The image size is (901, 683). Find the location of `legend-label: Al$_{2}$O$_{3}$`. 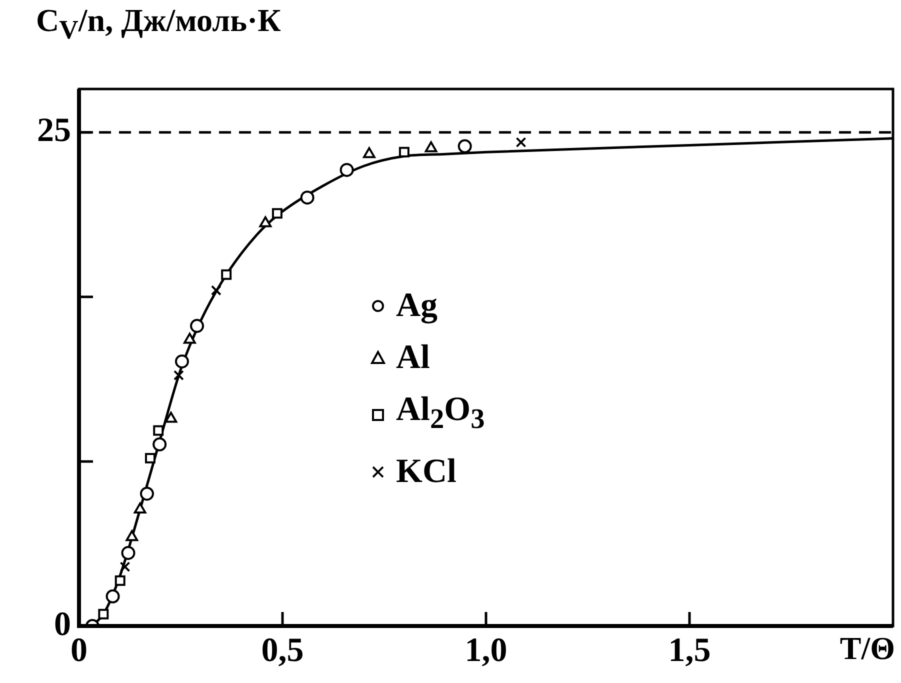

legend-label: Al$_{2}$O$_{3}$ is located at coordinates (440, 413).